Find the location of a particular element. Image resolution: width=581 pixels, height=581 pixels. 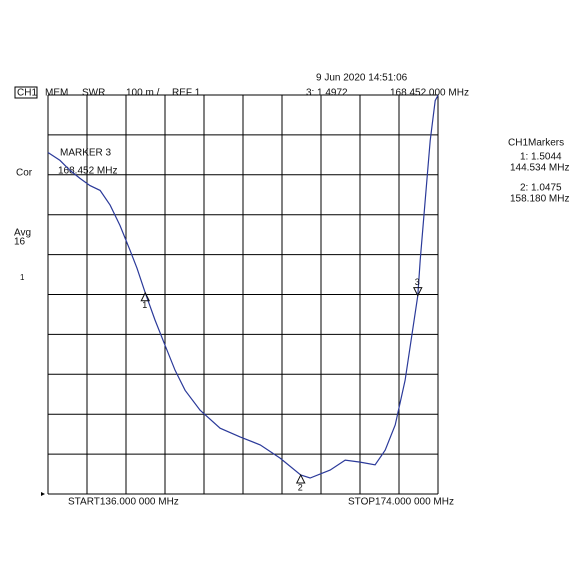

panel-value: 1.5044 is located at coordinates (546, 157).